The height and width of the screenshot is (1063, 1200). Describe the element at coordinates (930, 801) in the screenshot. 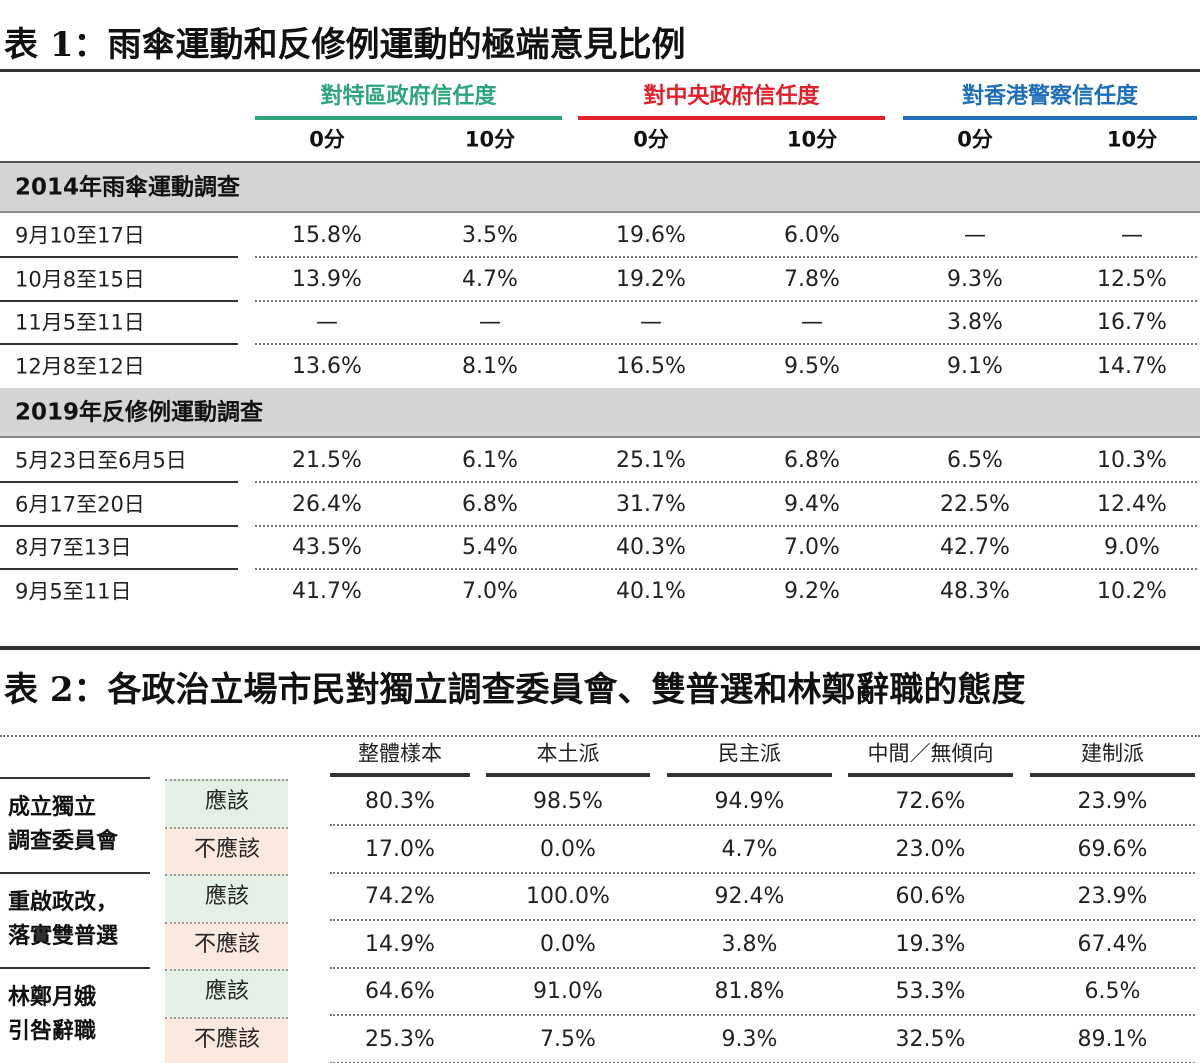

I see `cell: 72.6%` at that location.